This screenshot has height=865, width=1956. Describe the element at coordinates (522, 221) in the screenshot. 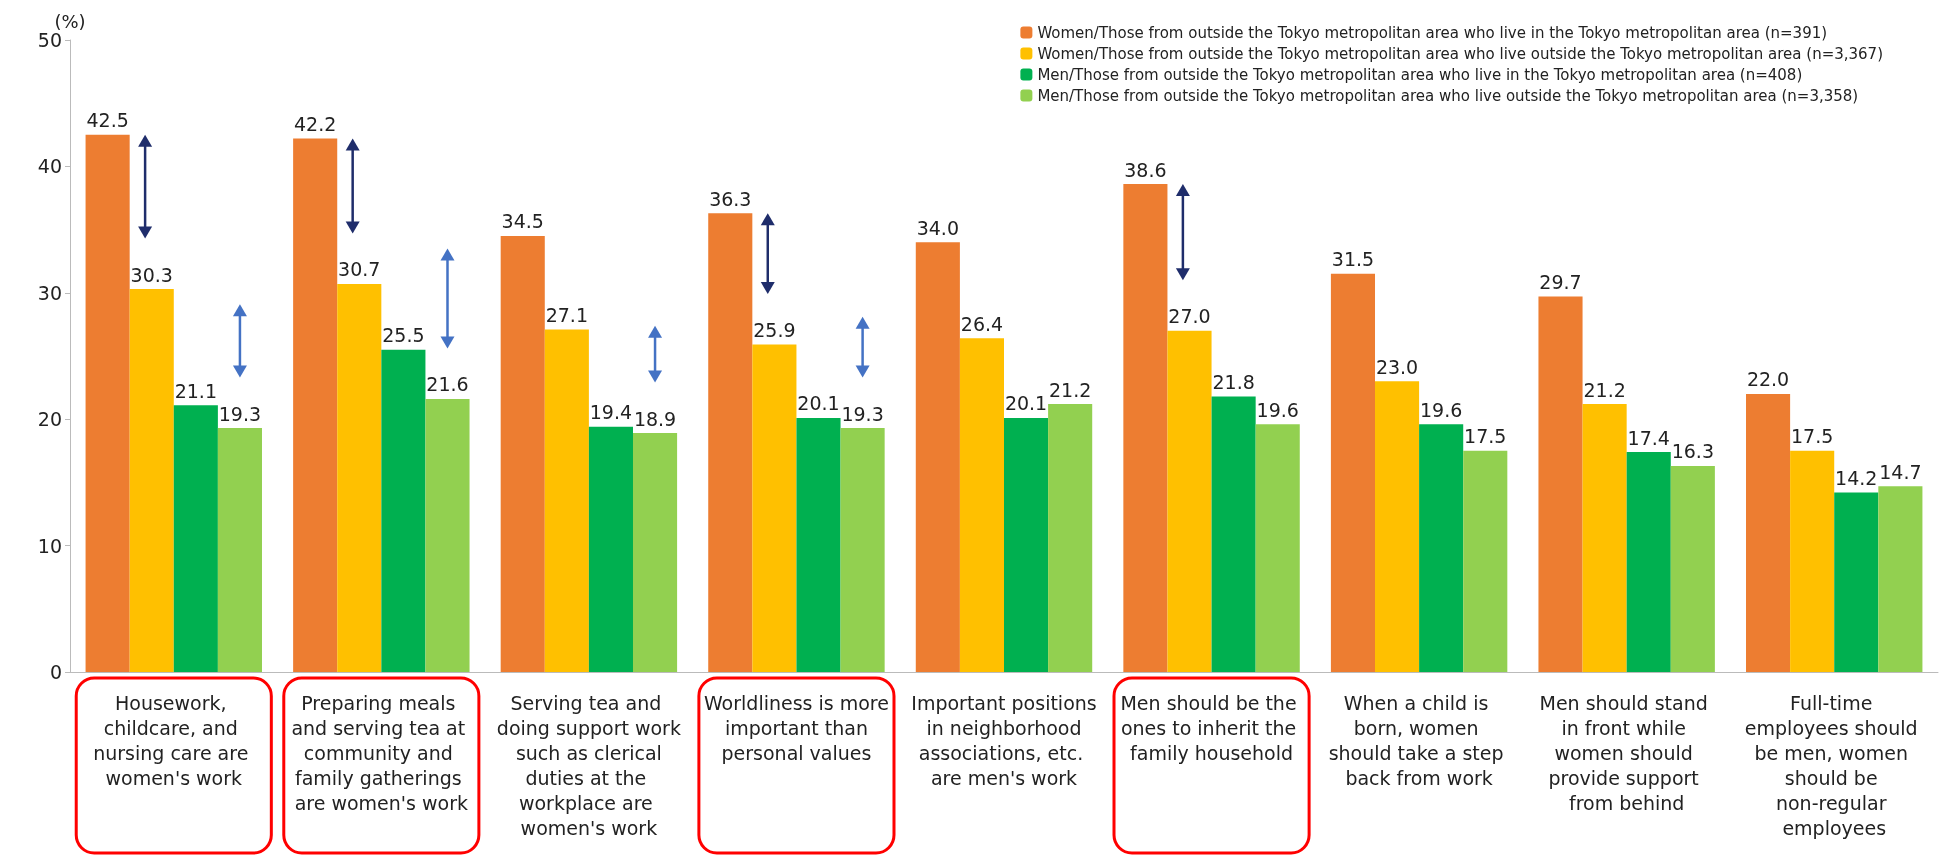

I see `data-label: 34.5` at that location.